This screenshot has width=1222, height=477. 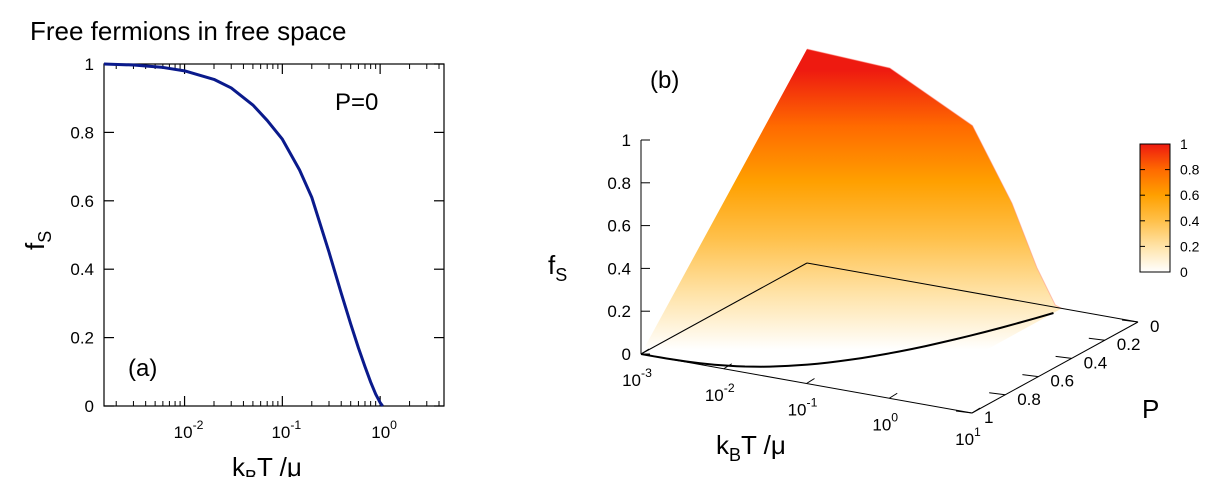 I want to click on panel-b-x-tick-label-exp: -3, so click(x=646, y=373).